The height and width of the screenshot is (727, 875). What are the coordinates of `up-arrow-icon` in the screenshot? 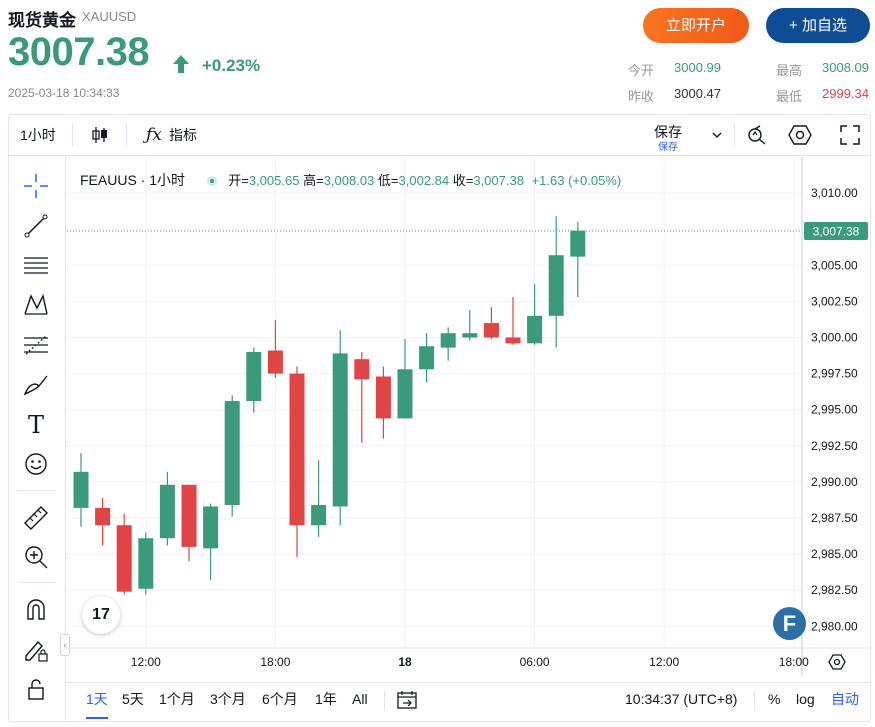 It's located at (181, 64).